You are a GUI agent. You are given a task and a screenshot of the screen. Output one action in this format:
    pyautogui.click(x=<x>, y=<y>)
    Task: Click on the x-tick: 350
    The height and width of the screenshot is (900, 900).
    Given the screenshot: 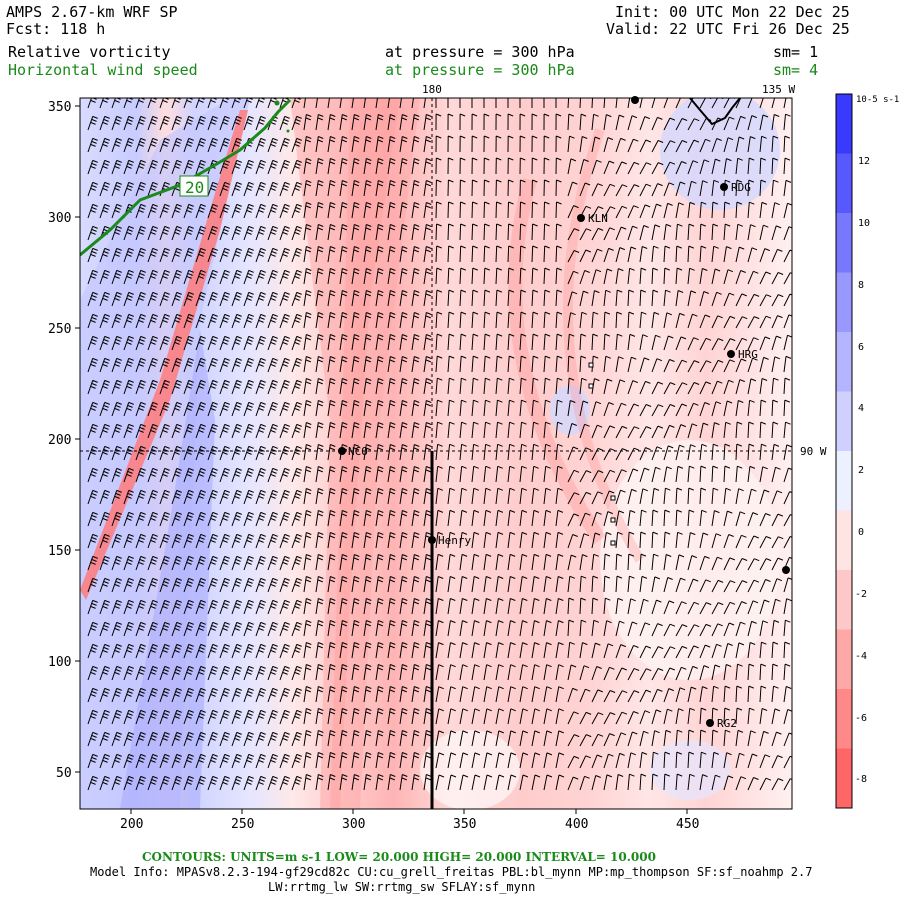 What is the action you would take?
    pyautogui.click(x=464, y=824)
    